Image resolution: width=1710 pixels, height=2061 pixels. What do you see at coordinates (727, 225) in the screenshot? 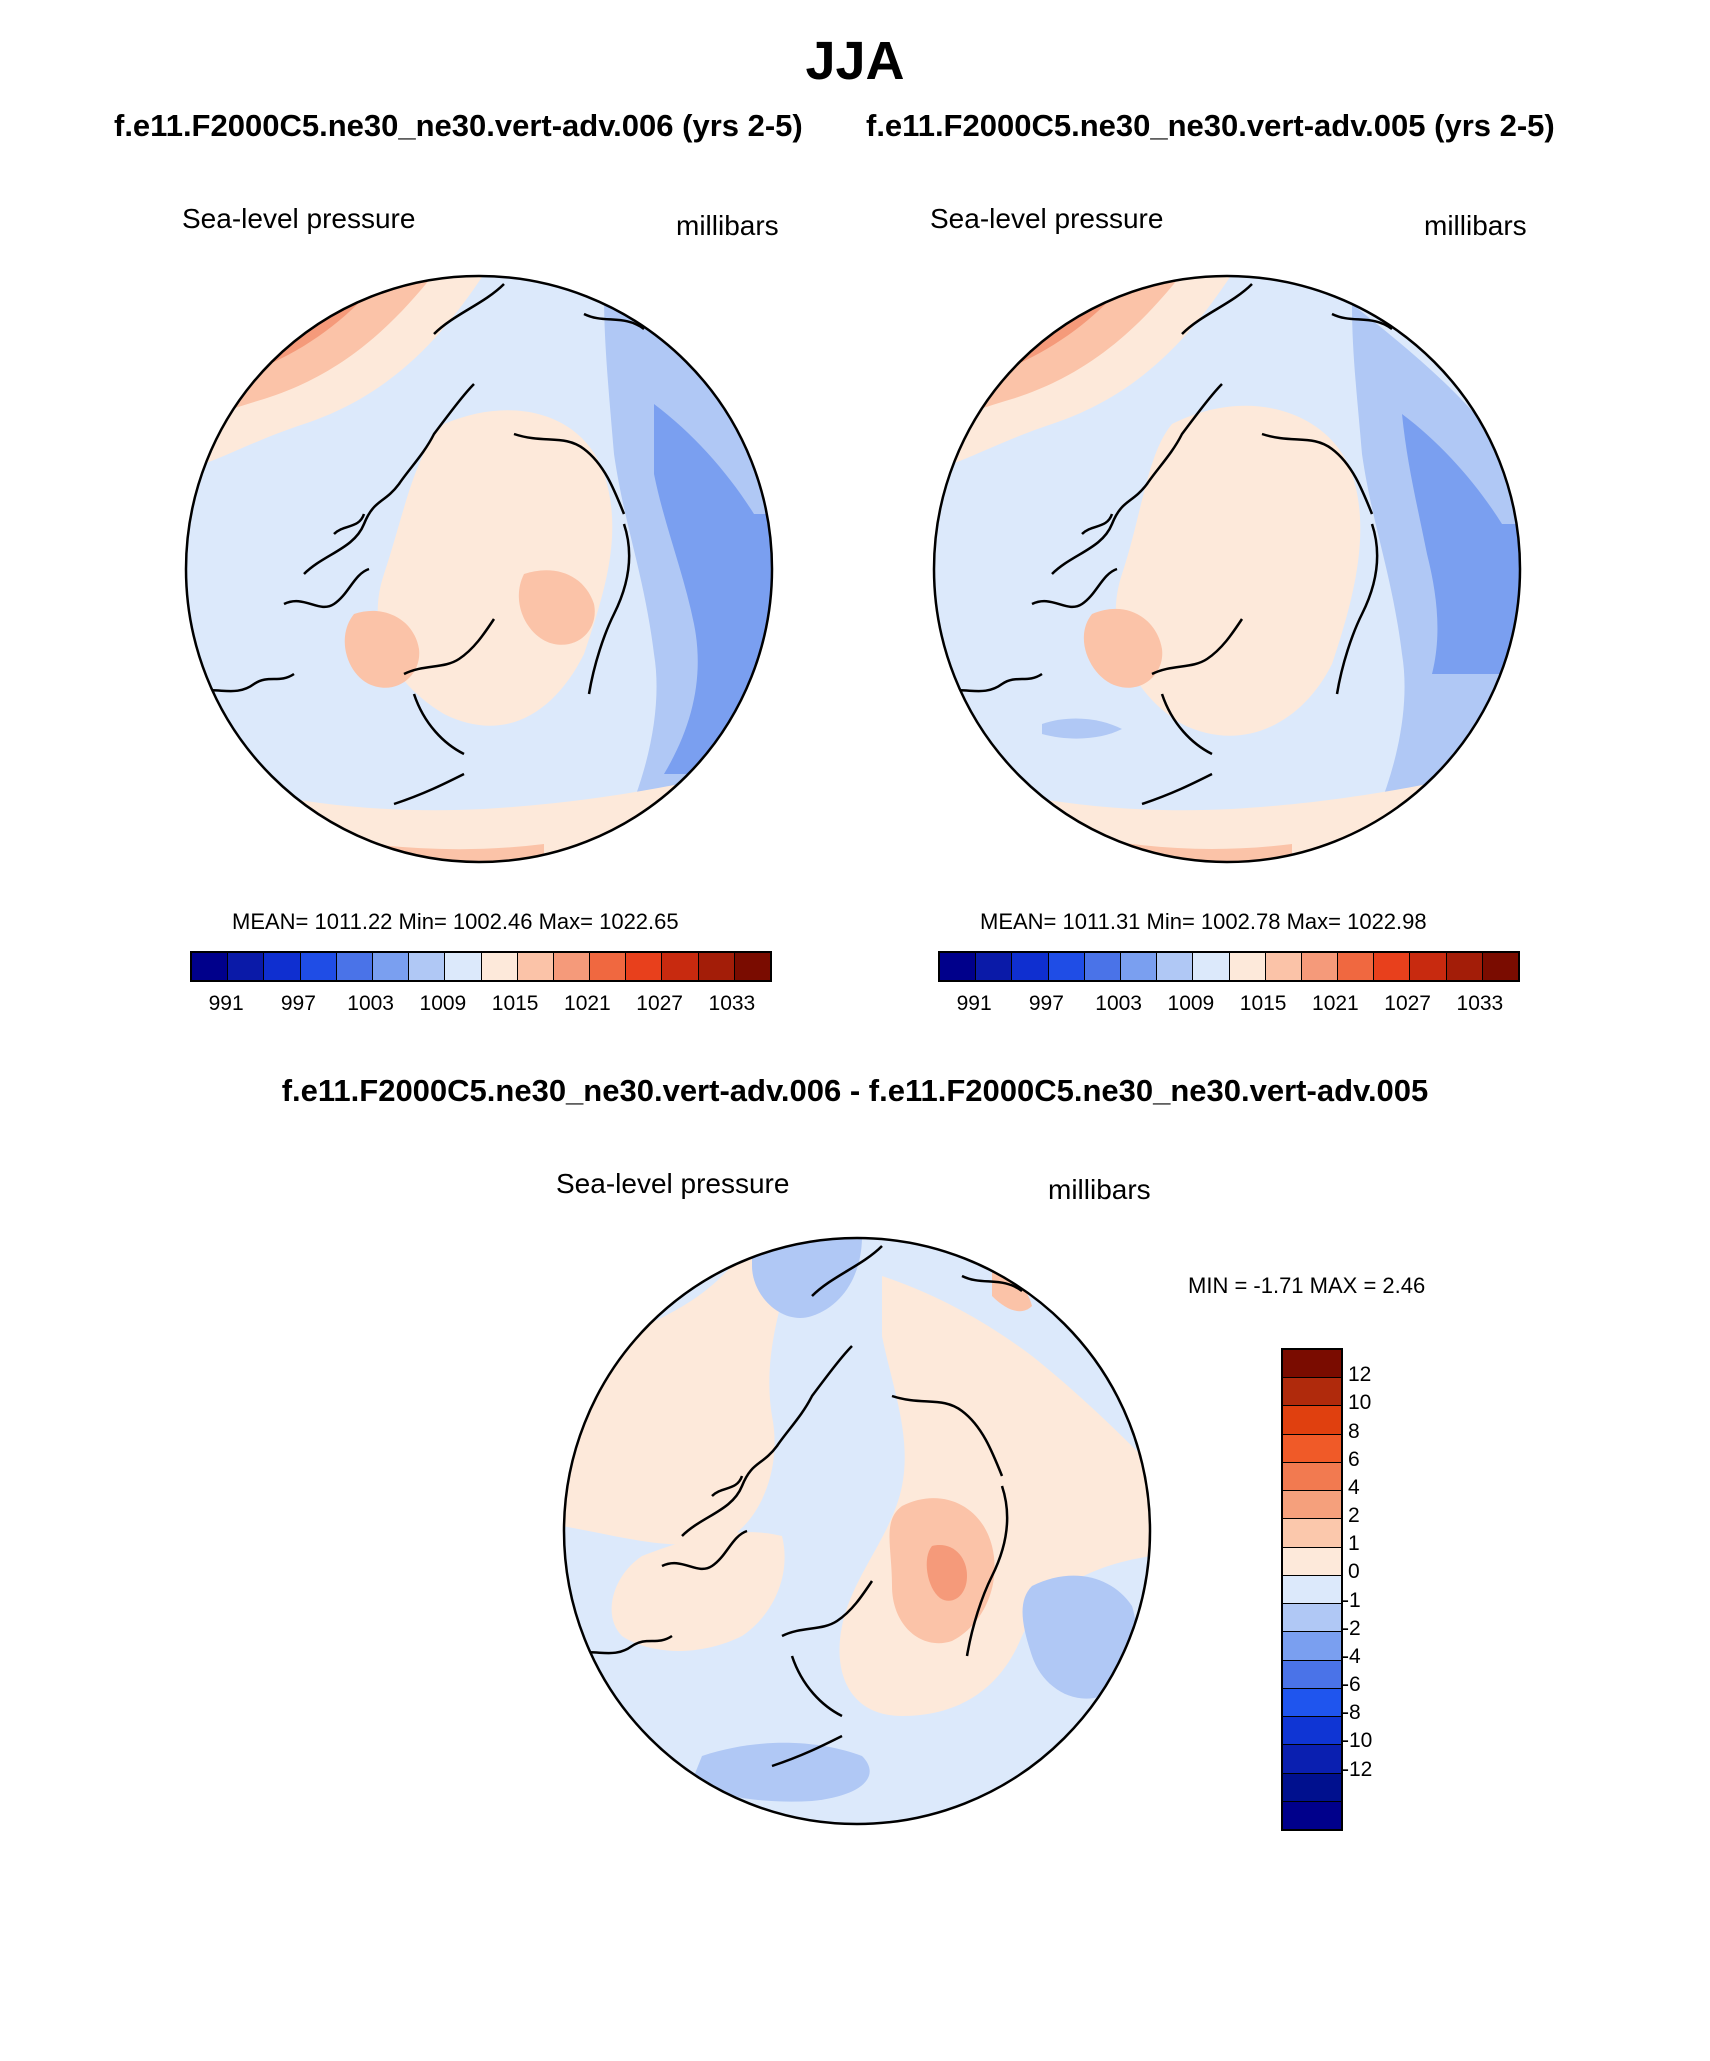
I see `left-units-label: millibars` at bounding box center [727, 225].